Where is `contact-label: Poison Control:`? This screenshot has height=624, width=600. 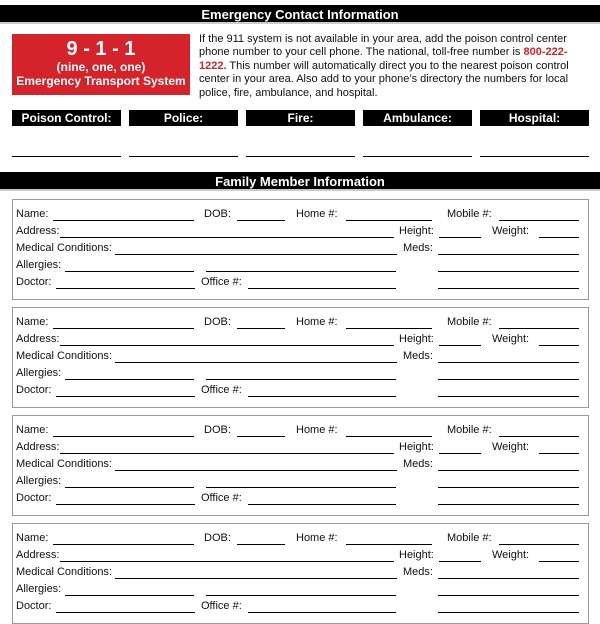
contact-label: Poison Control: is located at coordinates (66, 118).